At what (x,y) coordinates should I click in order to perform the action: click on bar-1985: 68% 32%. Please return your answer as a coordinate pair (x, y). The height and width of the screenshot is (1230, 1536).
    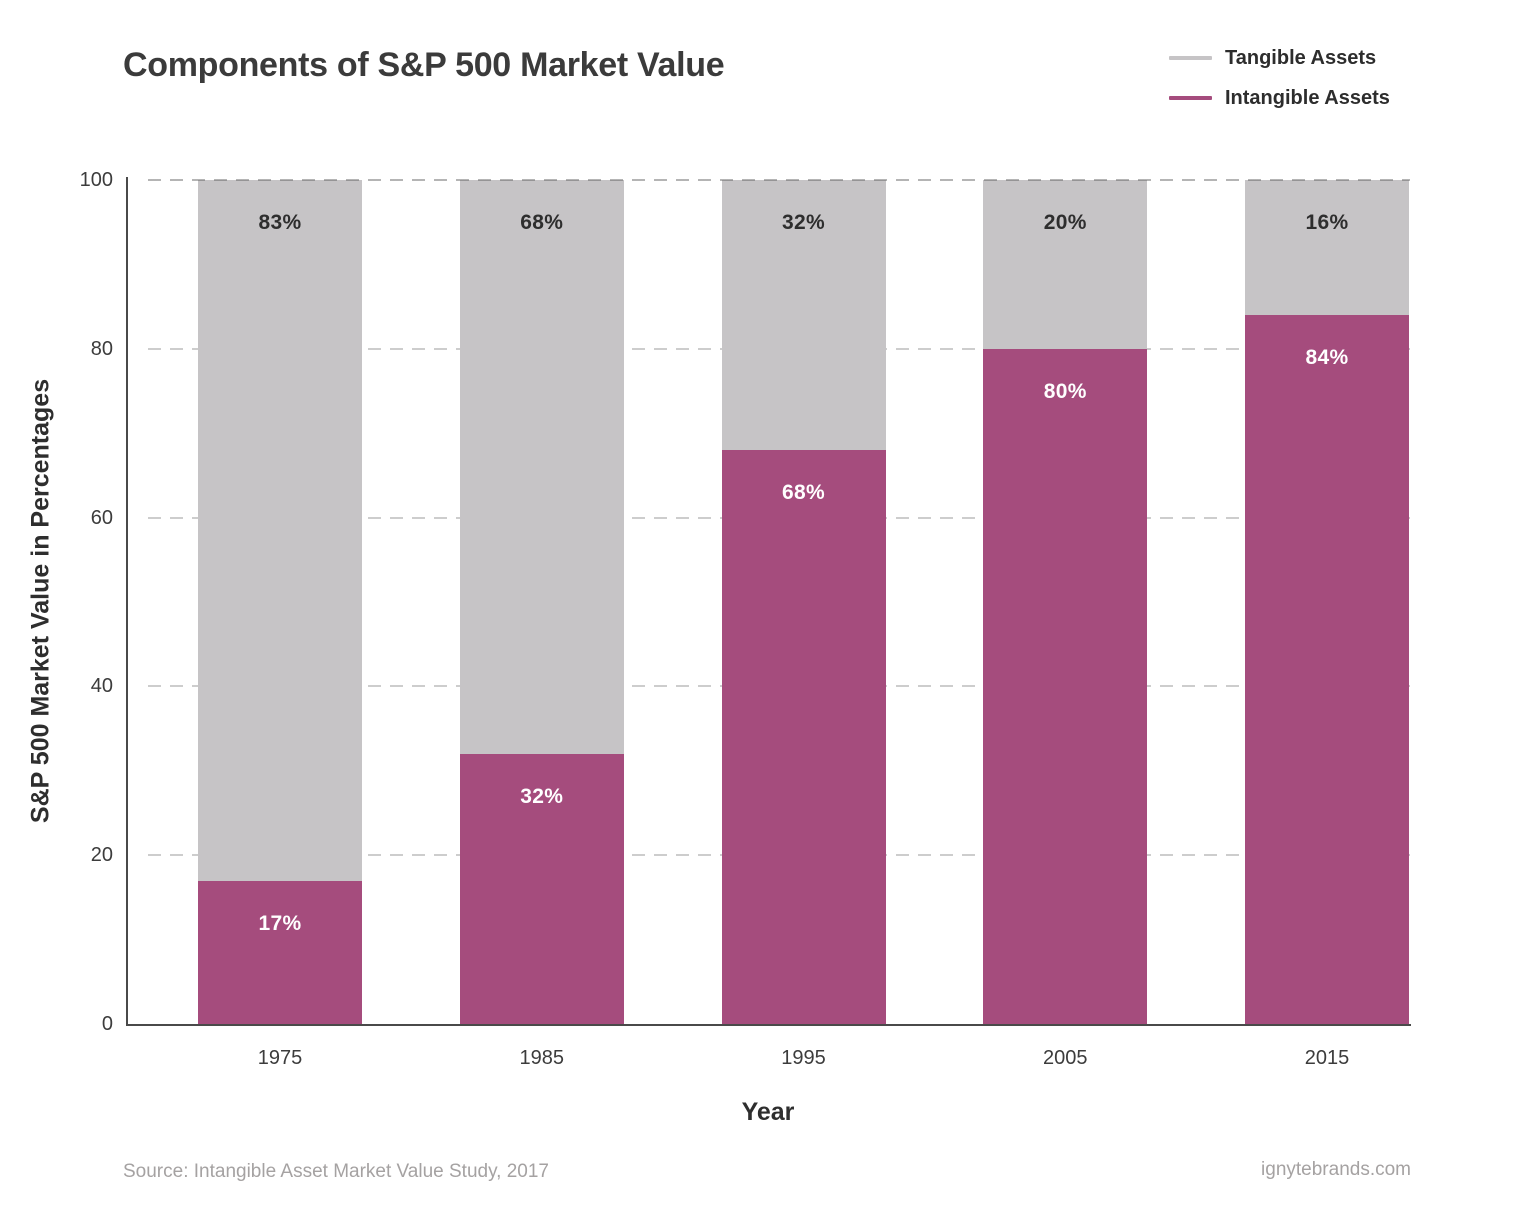
    Looking at the image, I should click on (541, 602).